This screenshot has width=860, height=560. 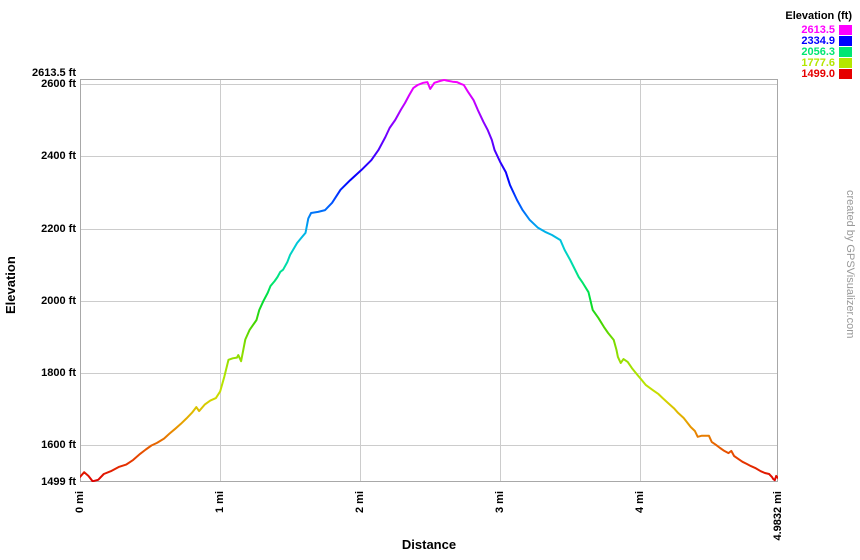 What do you see at coordinates (58, 445) in the screenshot?
I see `y-tick-label: 1600 ft` at bounding box center [58, 445].